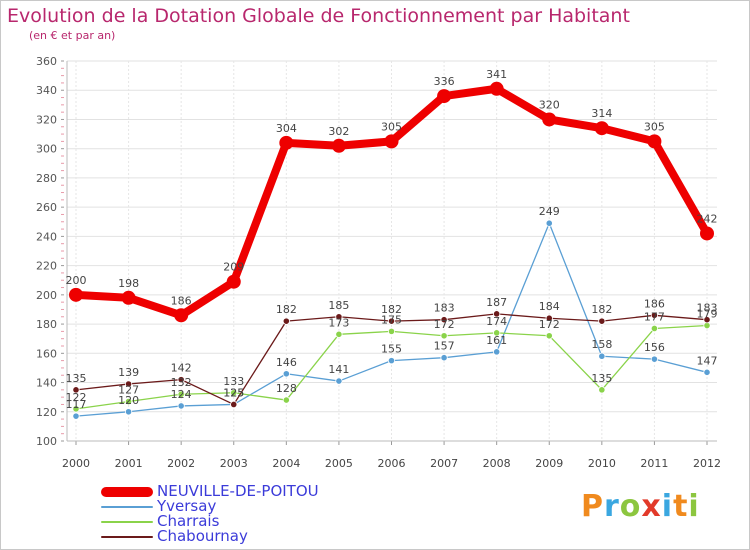 Image resolution: width=750 pixels, height=550 pixels. What do you see at coordinates (46, 412) in the screenshot?
I see `y-tick-label: 120` at bounding box center [46, 412].